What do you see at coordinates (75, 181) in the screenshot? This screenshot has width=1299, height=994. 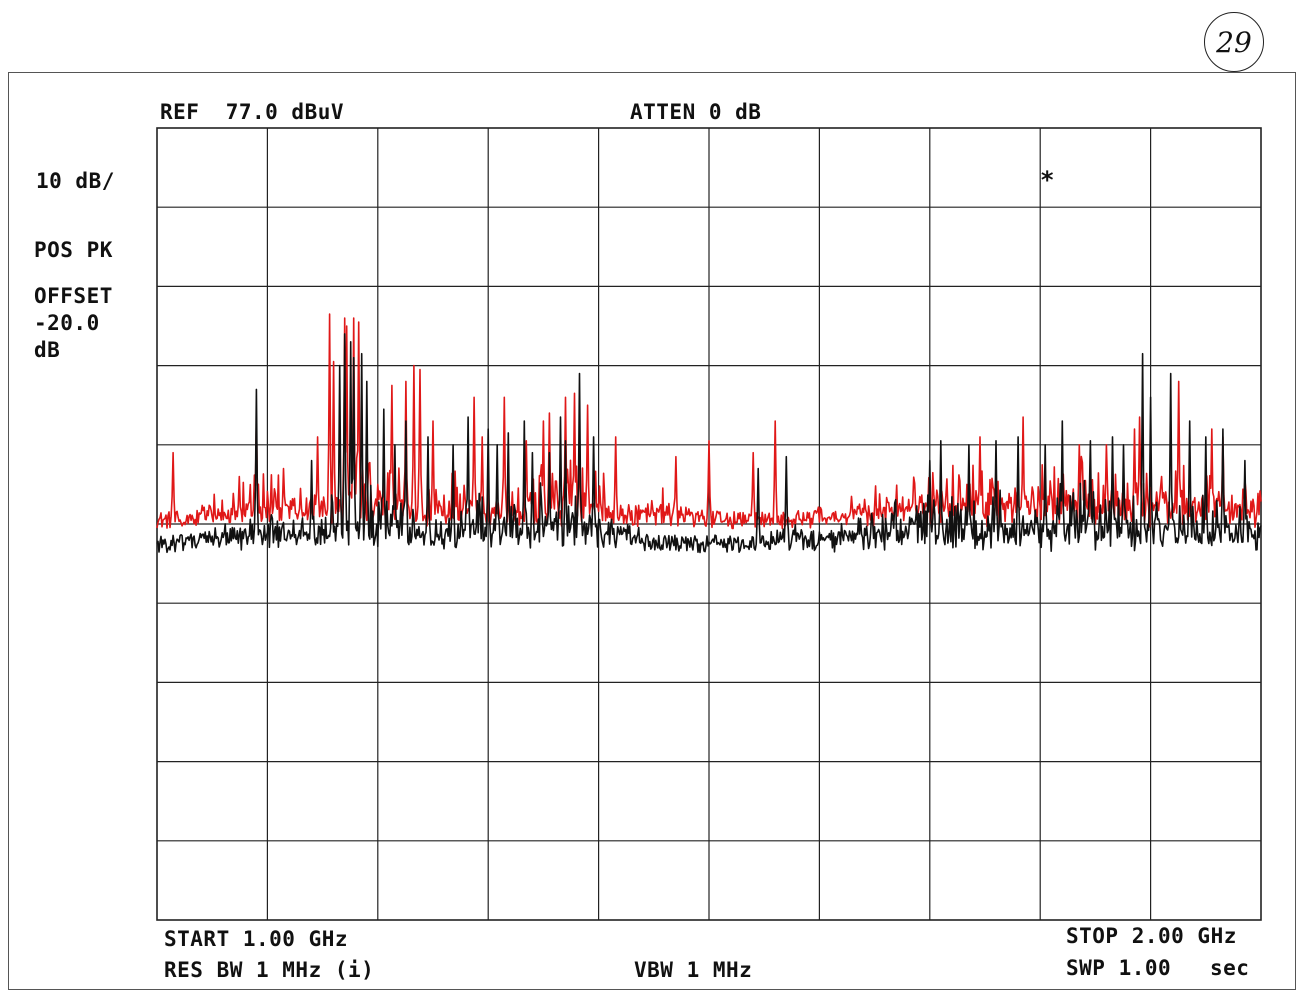 I see `scale-label: 10 dB/` at bounding box center [75, 181].